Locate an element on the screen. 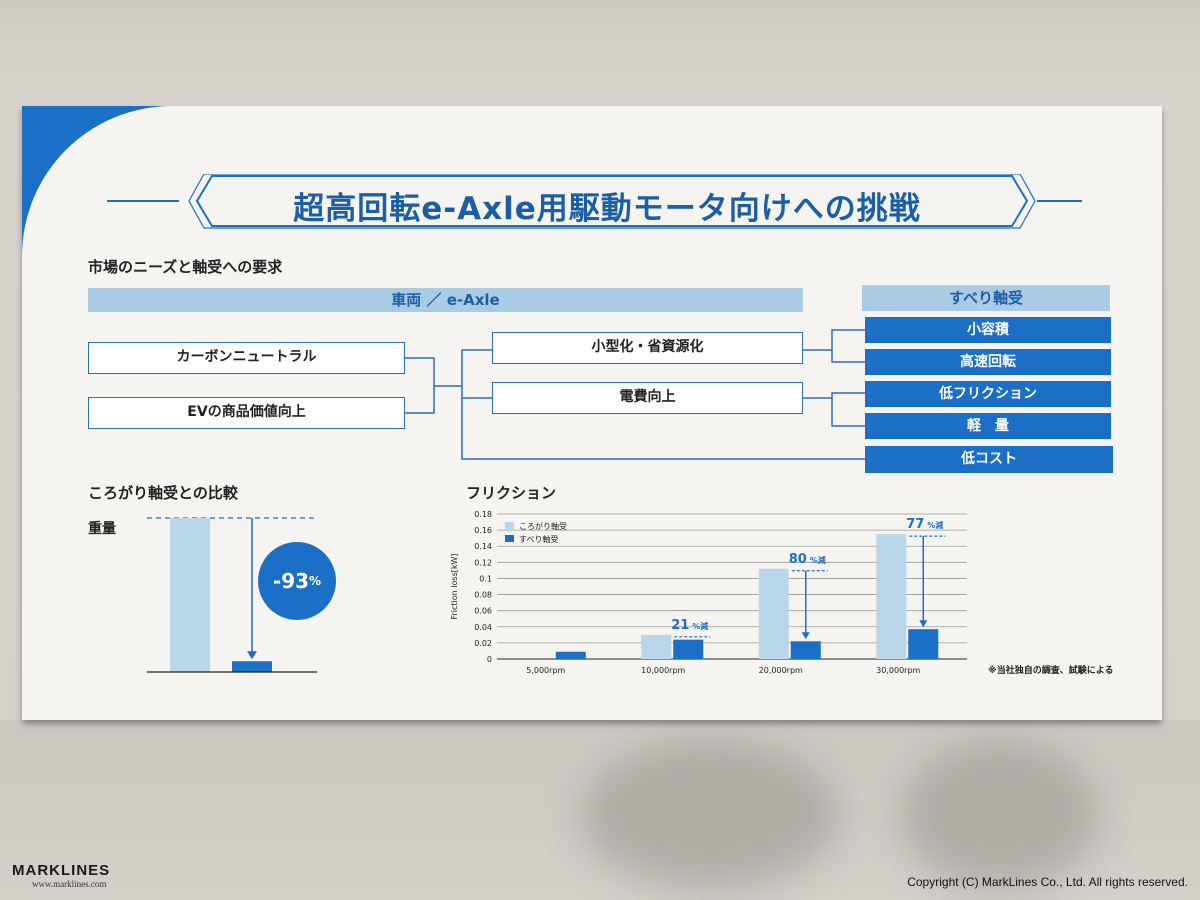  connector-lines is located at coordinates (635, 394).